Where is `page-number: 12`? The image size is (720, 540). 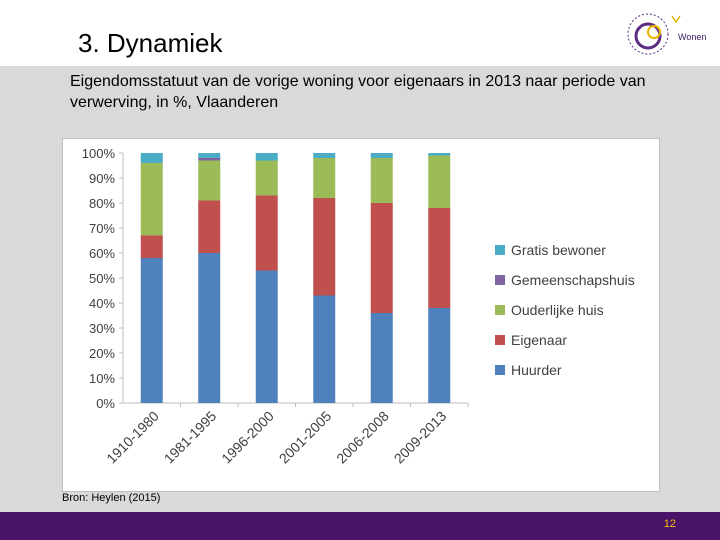 page-number: 12 is located at coordinates (669, 524).